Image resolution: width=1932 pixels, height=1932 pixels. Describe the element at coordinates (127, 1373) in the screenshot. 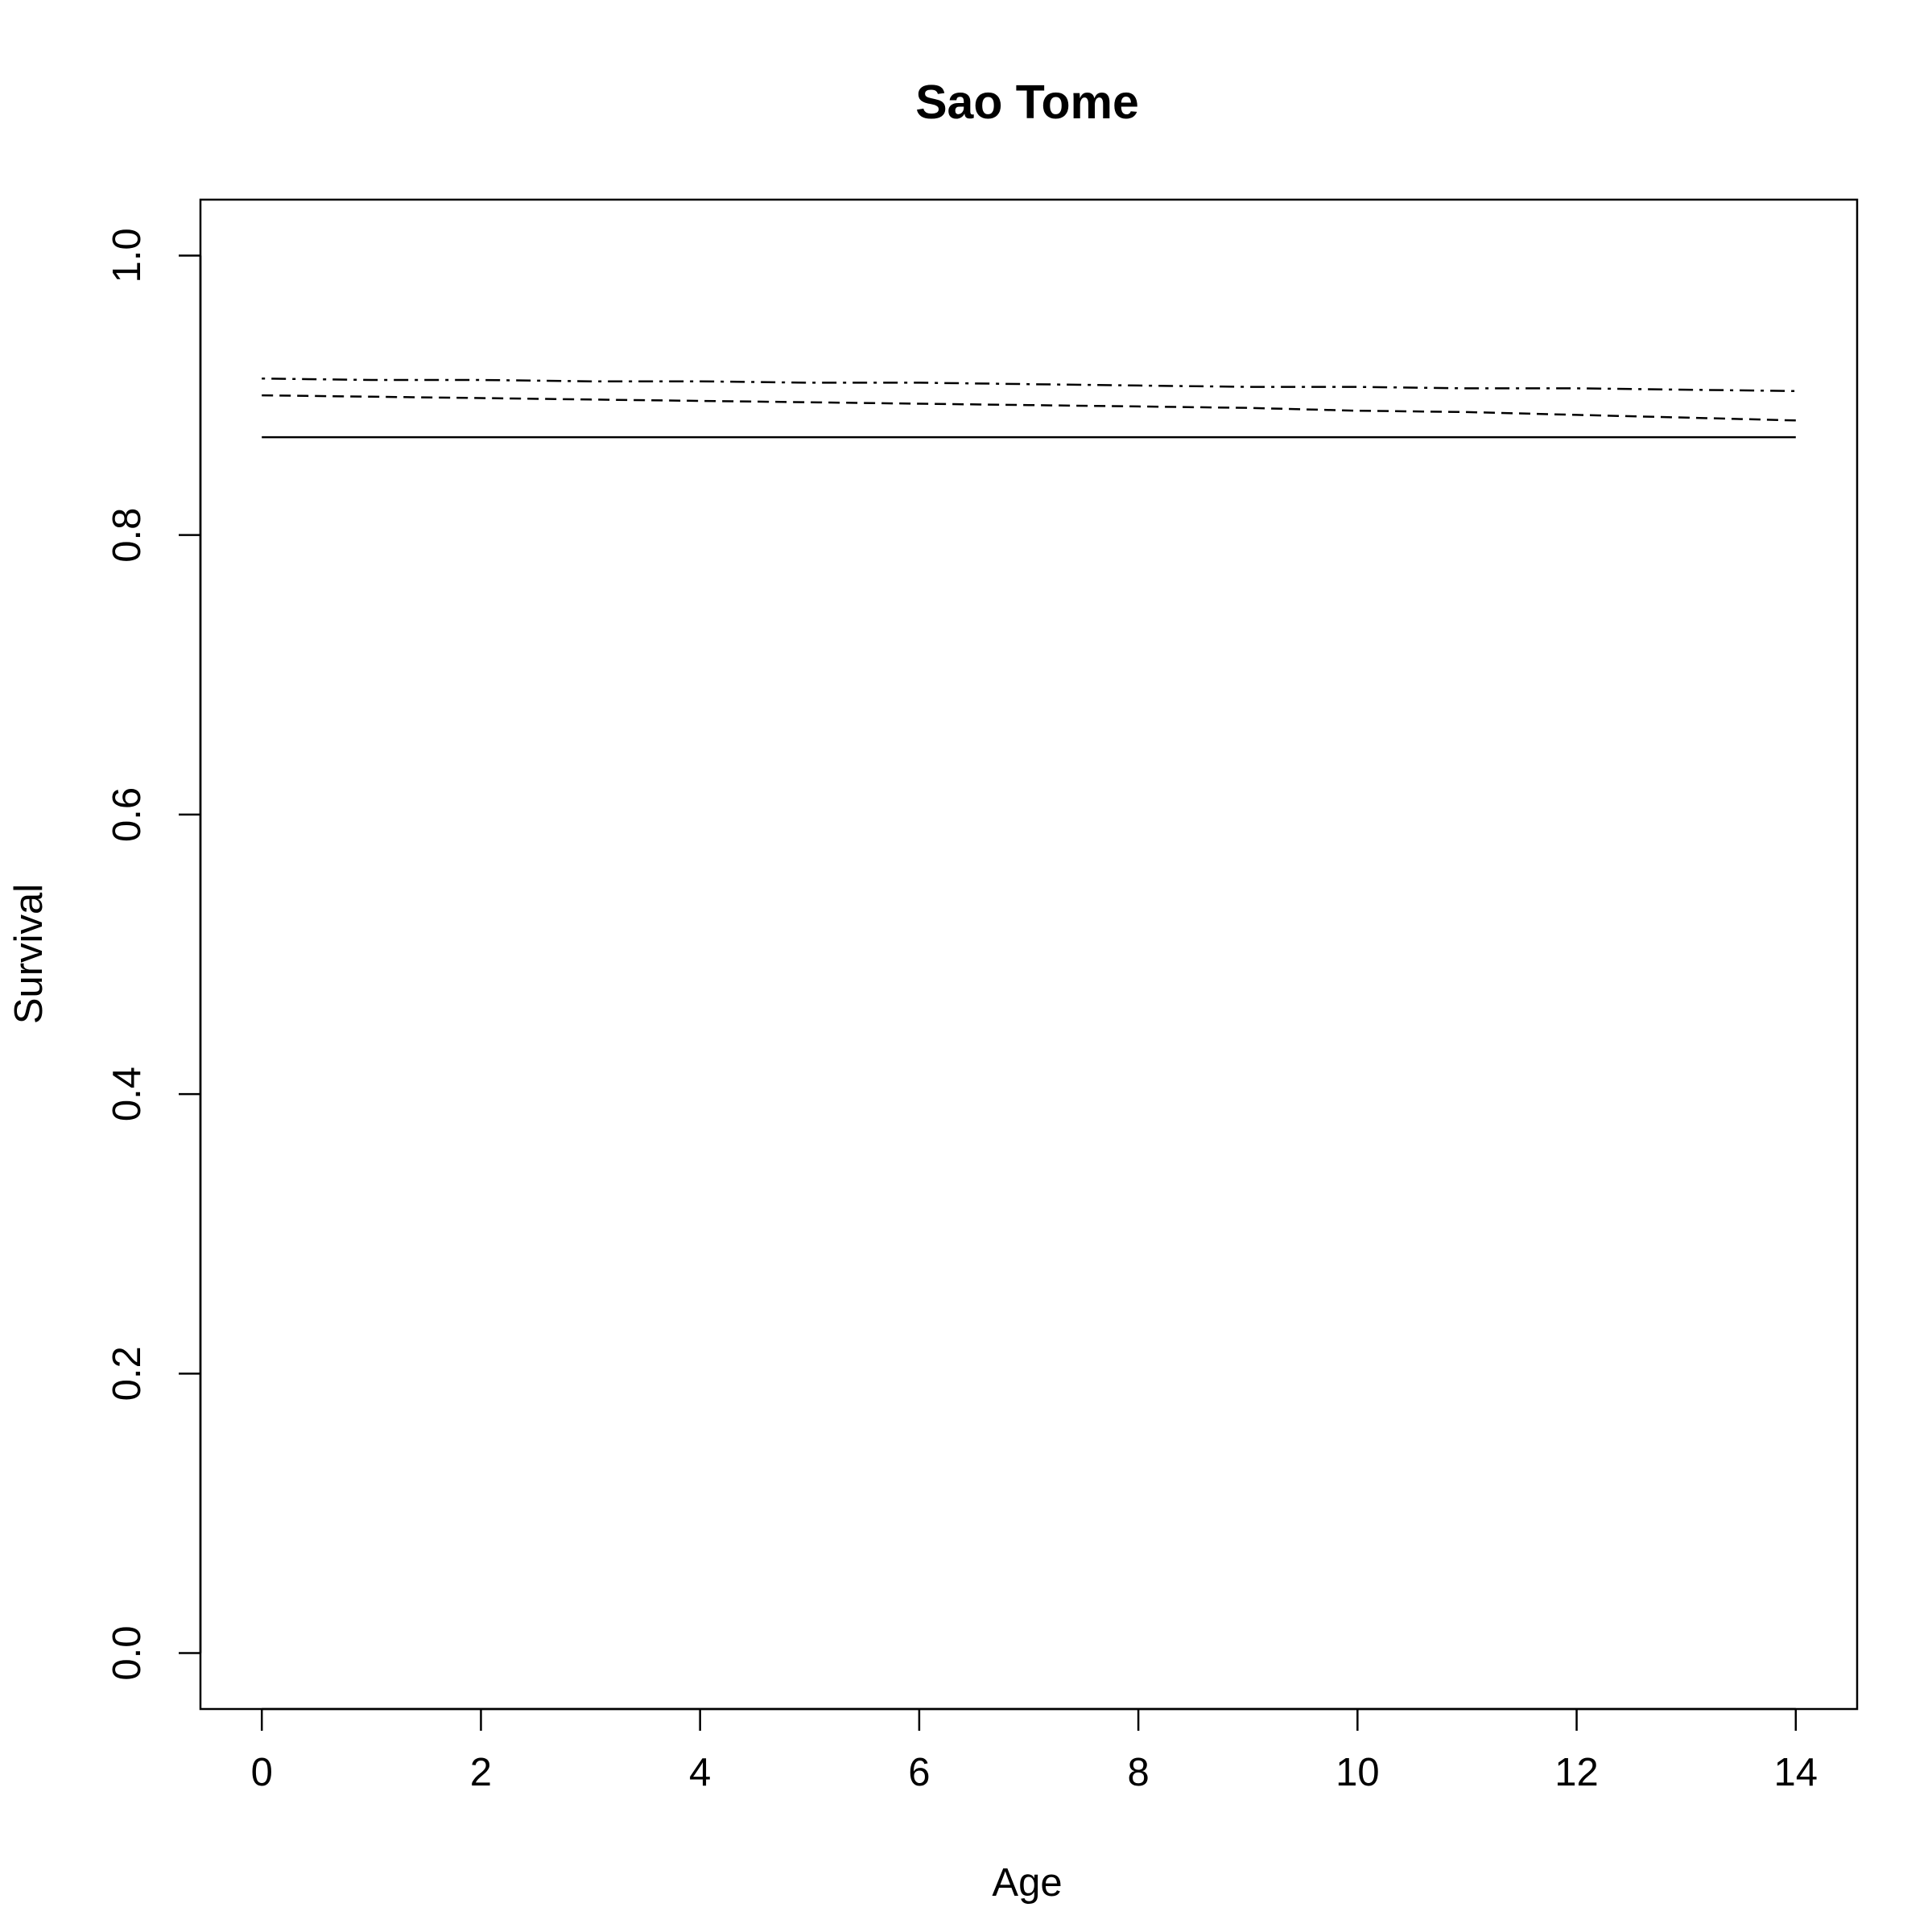

I see `y-tick-label: 0.2` at that location.